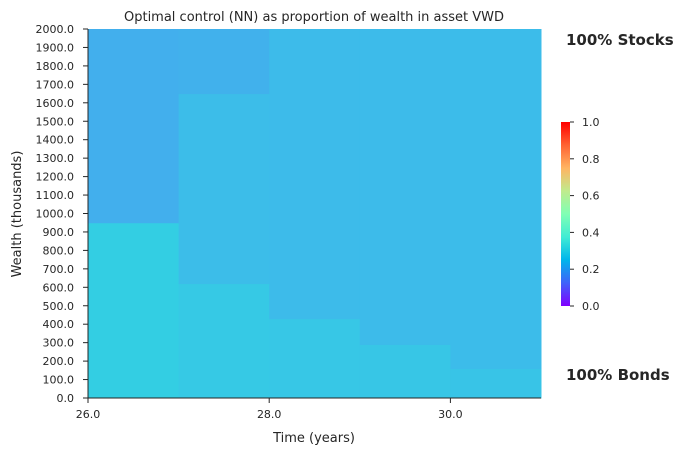 This screenshot has width=694, height=454. What do you see at coordinates (450, 414) in the screenshot?
I see `x-tick-label: 30.0` at bounding box center [450, 414].